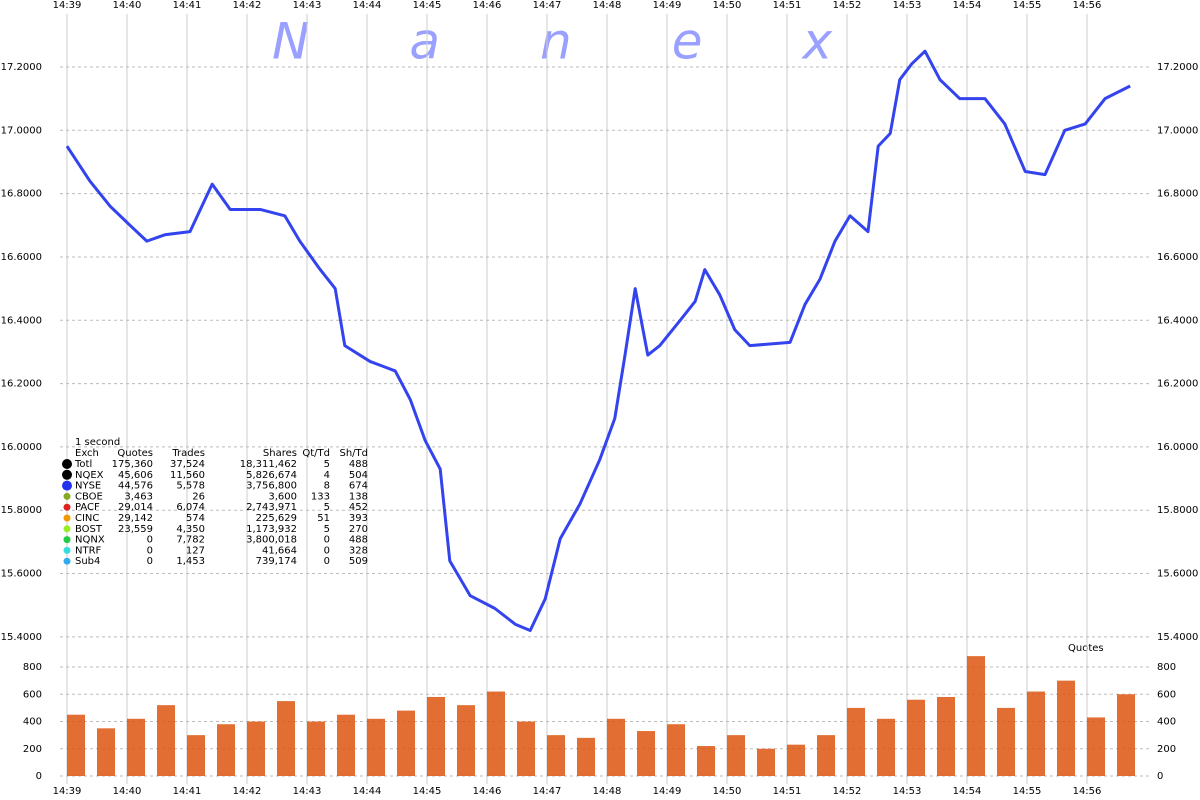  I want to click on y-tick-label-right: 0, so click(1160, 776).